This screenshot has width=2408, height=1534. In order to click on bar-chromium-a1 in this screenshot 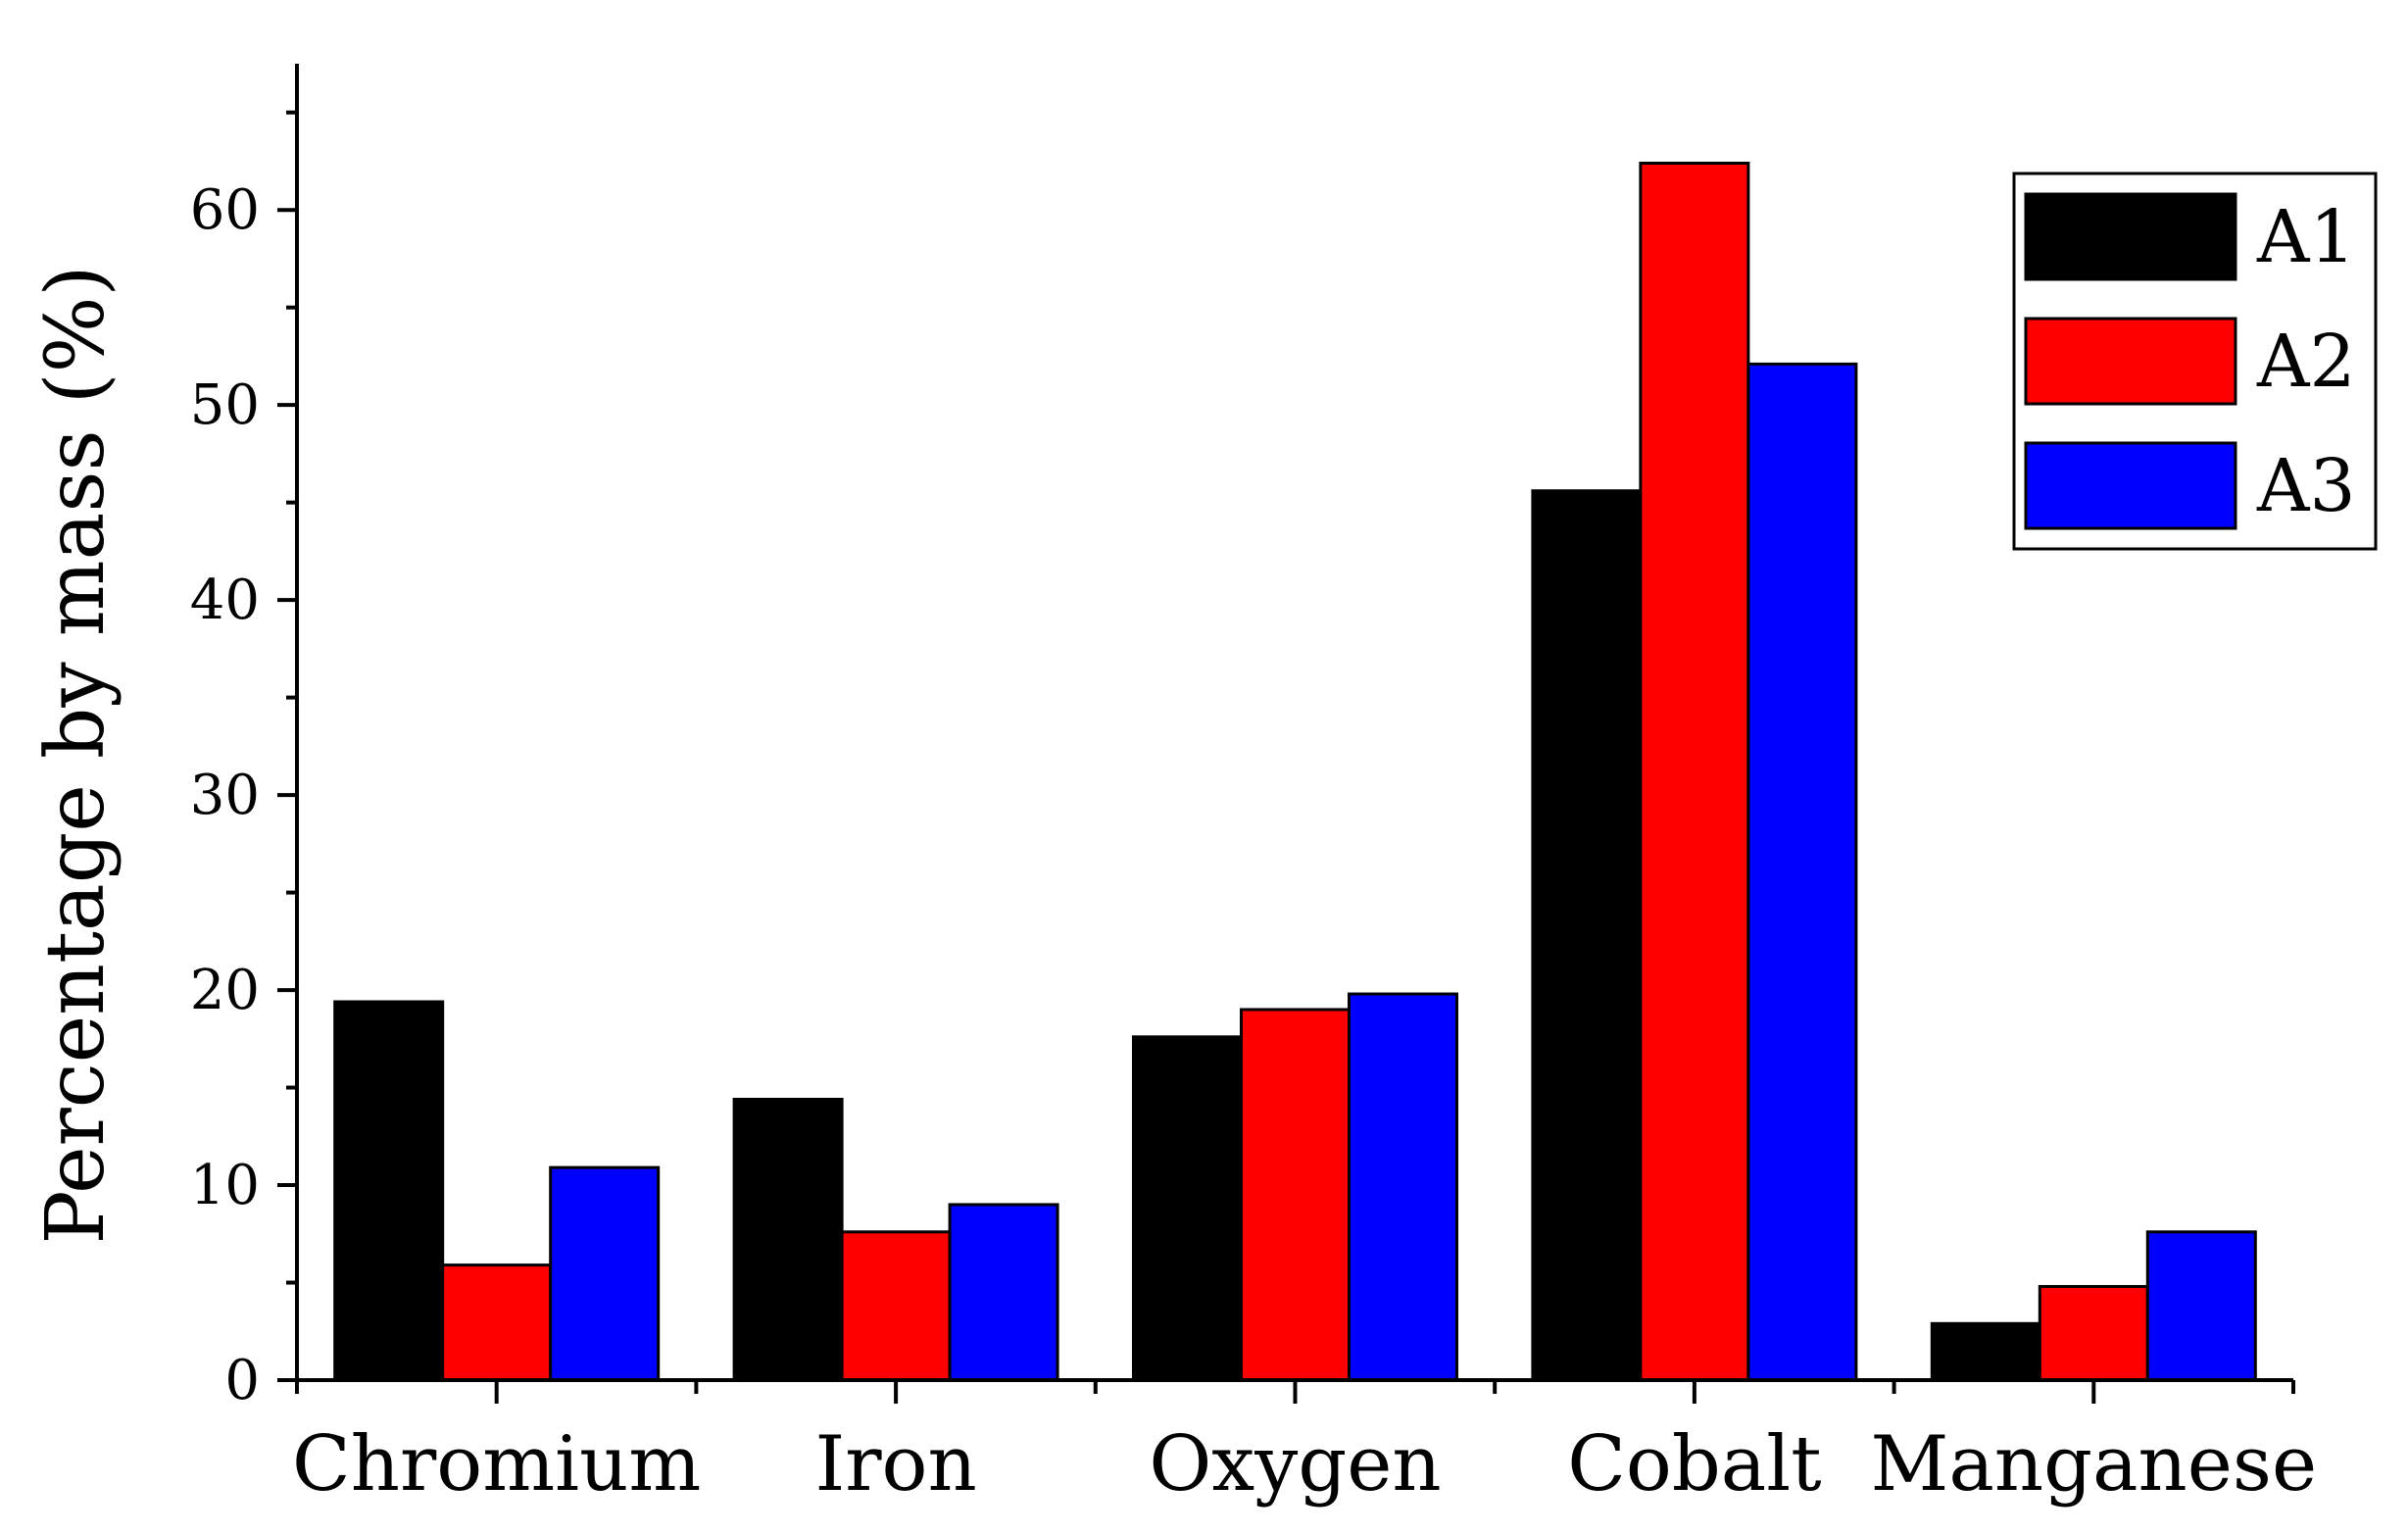, I will do `click(389, 1191)`.